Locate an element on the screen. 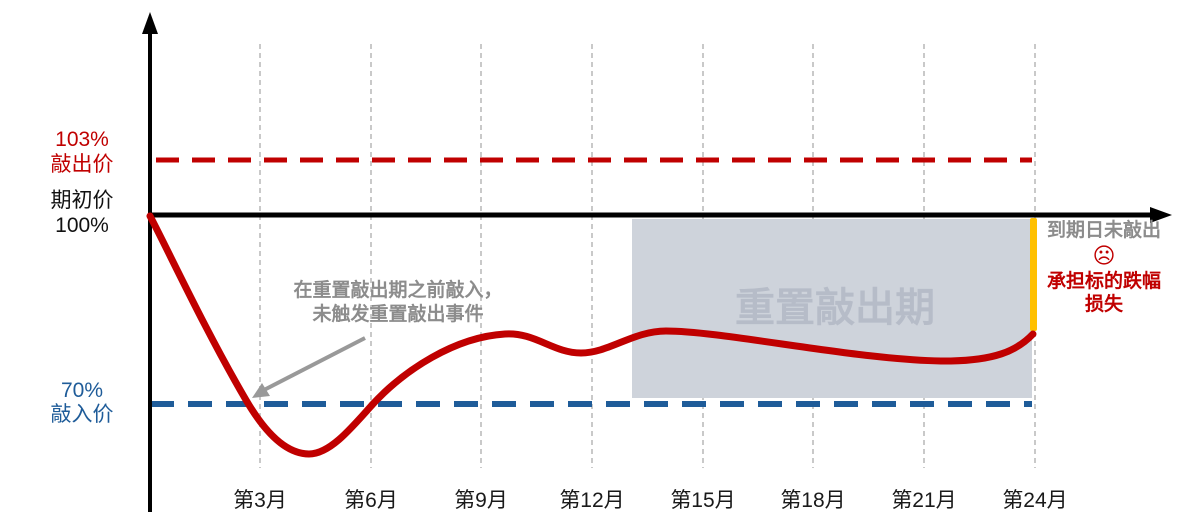 The height and width of the screenshot is (526, 1181). maturity-outcome-block: 到期日未敲出 ☹ 承担标的跌幅 损失 is located at coordinates (1104, 267).